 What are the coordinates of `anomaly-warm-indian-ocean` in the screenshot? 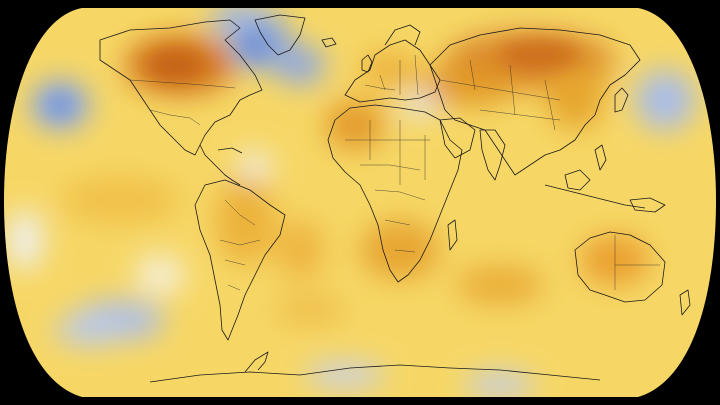 It's located at (500, 285).